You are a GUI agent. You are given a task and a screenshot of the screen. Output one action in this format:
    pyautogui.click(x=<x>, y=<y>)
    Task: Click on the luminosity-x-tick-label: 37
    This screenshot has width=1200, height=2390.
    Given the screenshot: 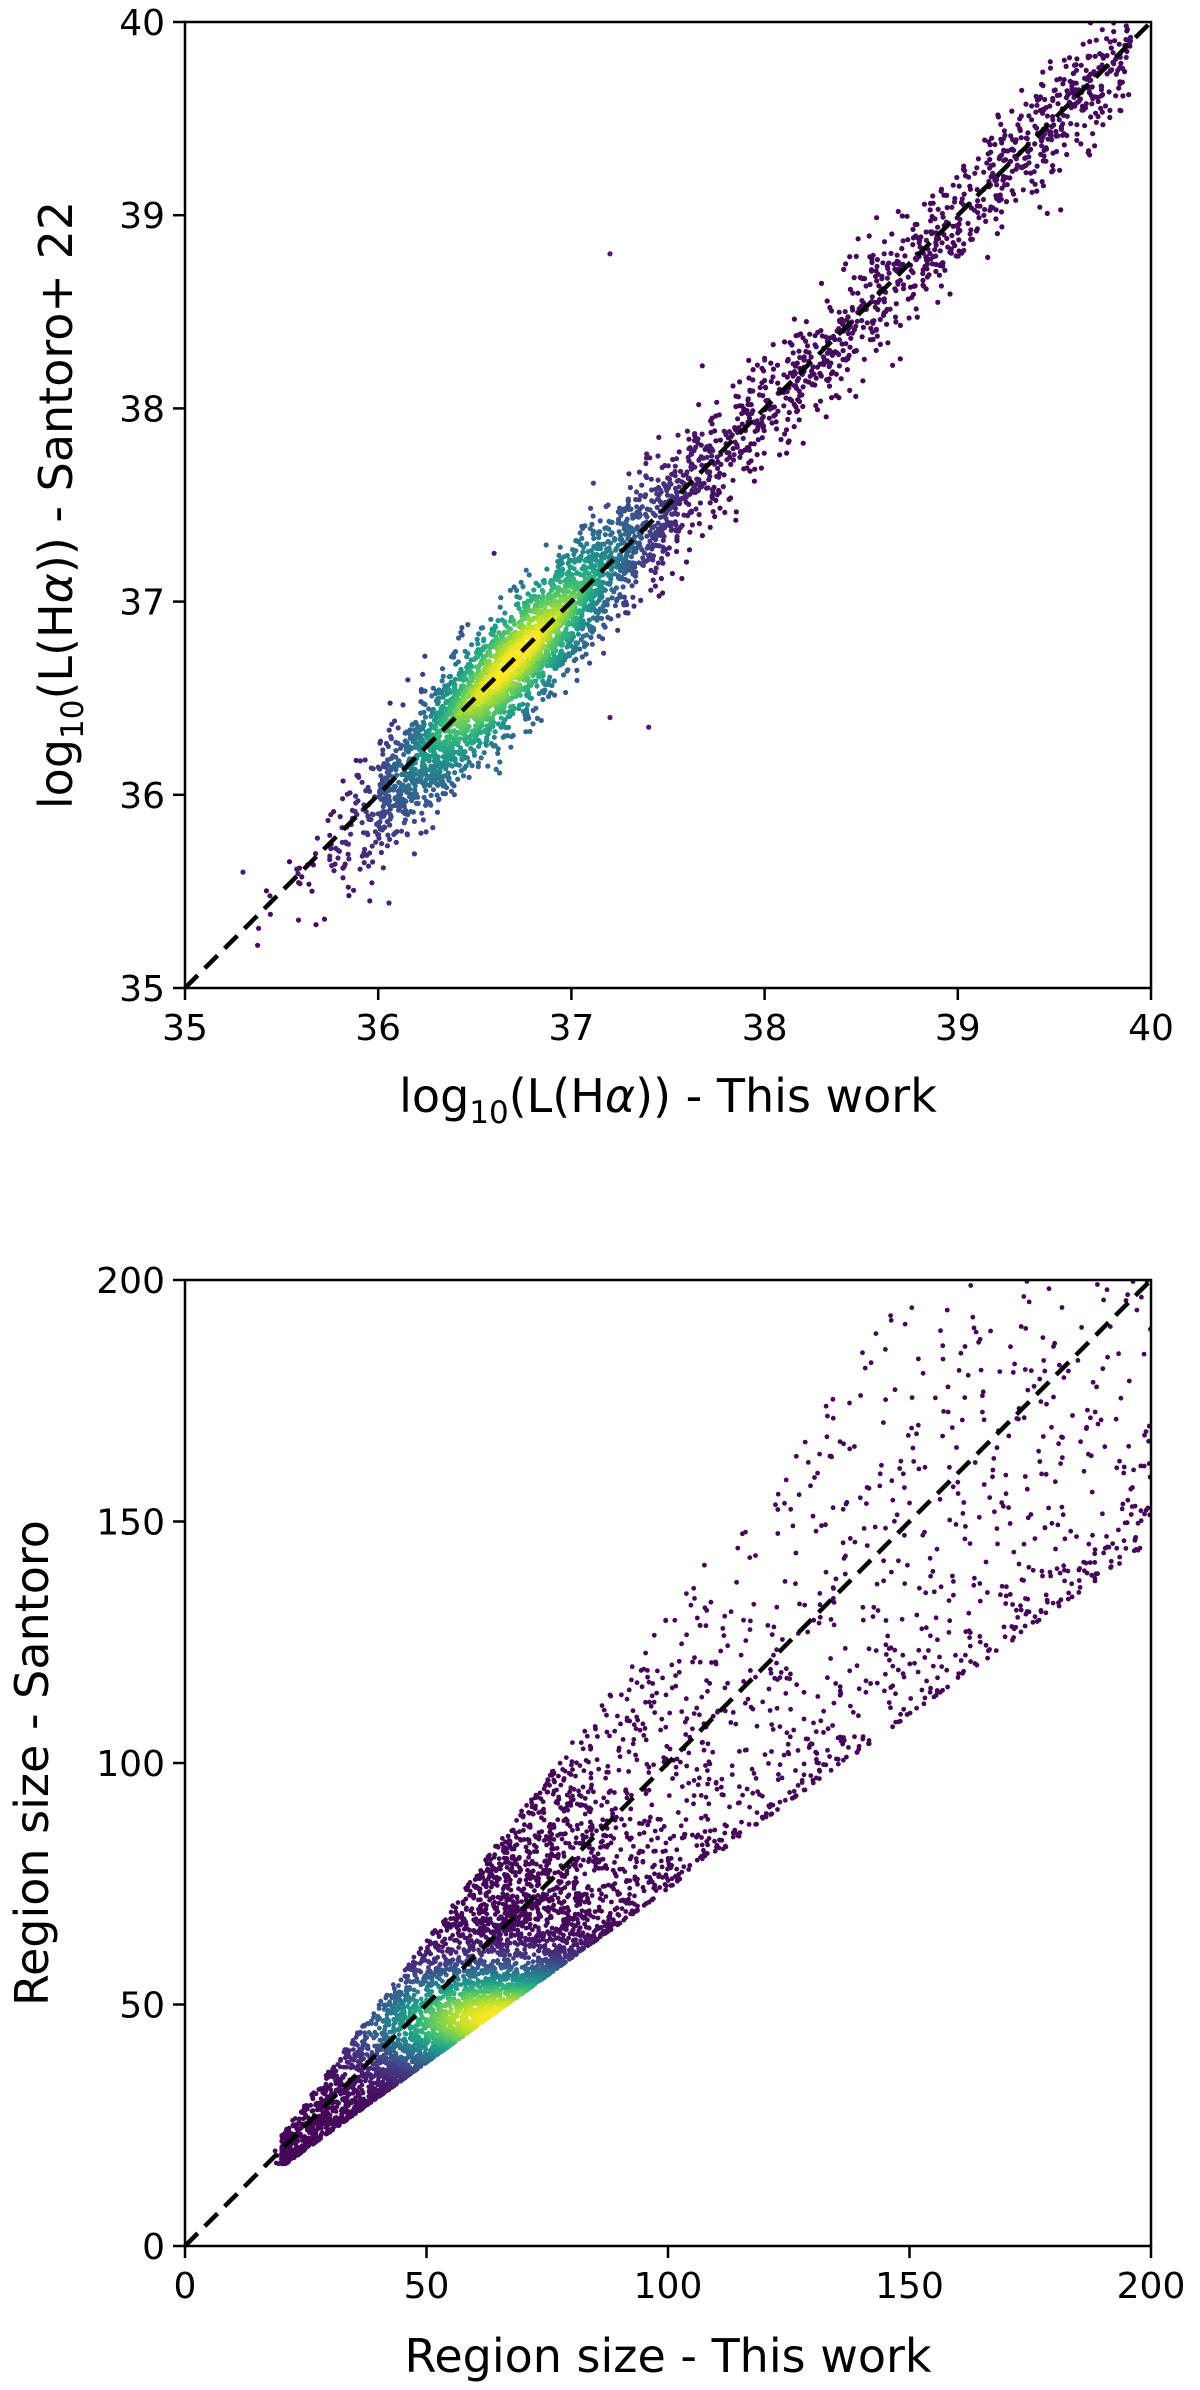 What is the action you would take?
    pyautogui.click(x=571, y=1028)
    